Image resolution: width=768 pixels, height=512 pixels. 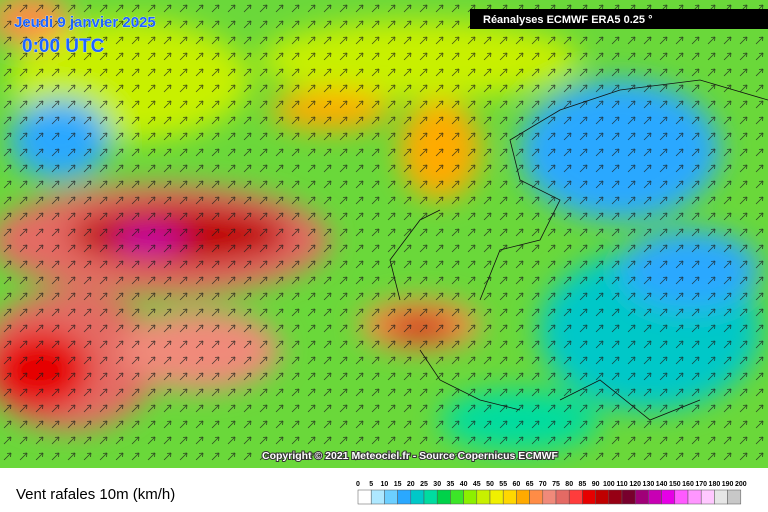 What do you see at coordinates (63, 46) in the screenshot?
I see `time: 0:00 UTC` at bounding box center [63, 46].